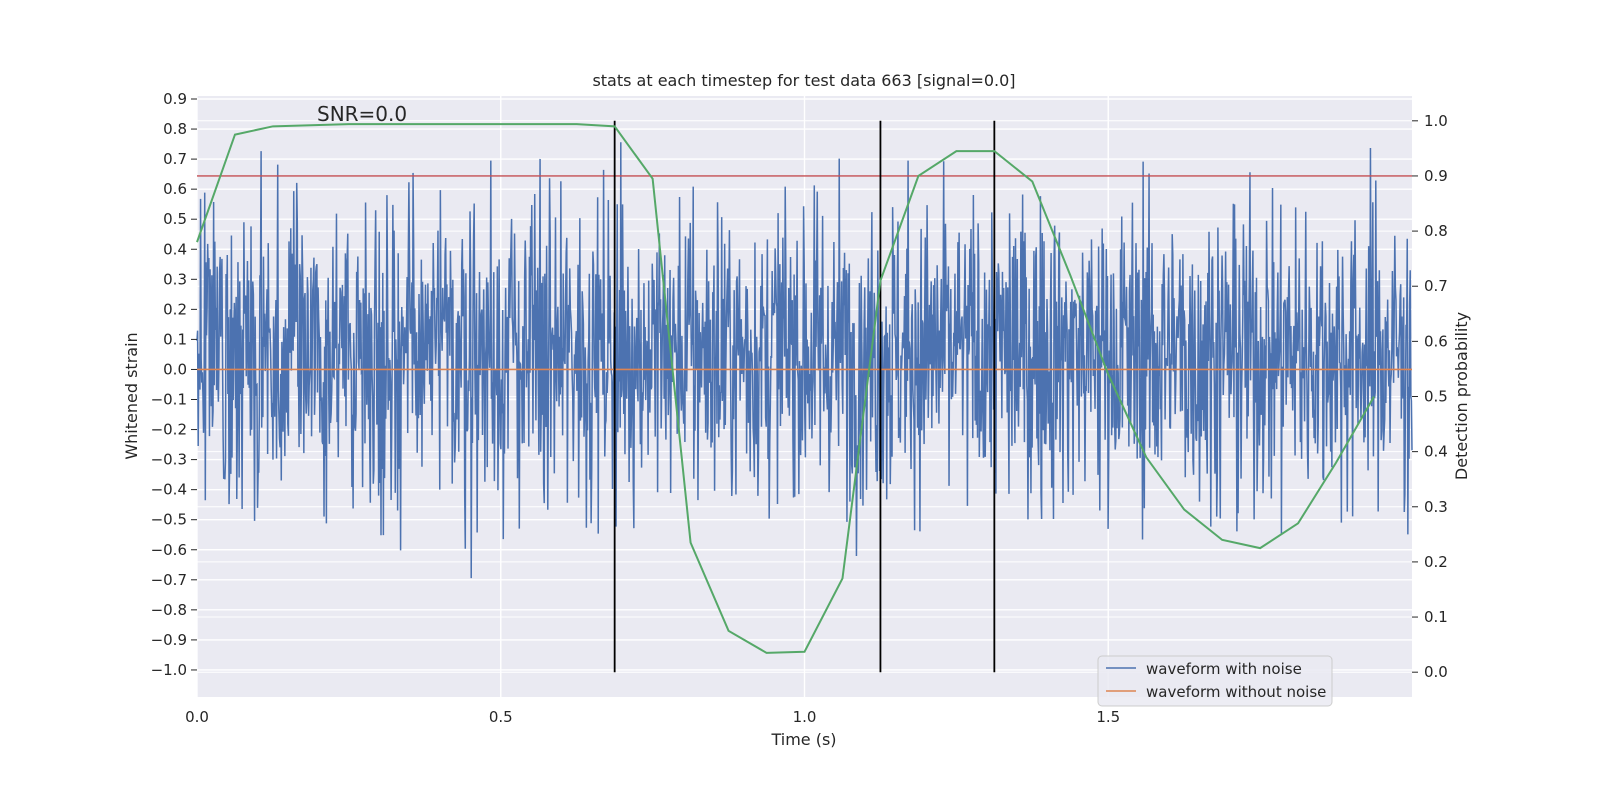  What do you see at coordinates (1436, 672) in the screenshot?
I see `y2-tick-label-10: 0.0` at bounding box center [1436, 672].